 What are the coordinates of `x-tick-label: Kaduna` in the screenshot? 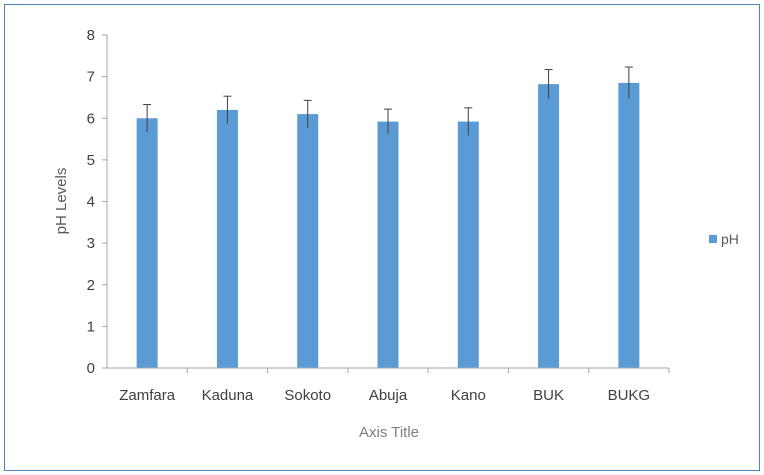 It's located at (228, 395).